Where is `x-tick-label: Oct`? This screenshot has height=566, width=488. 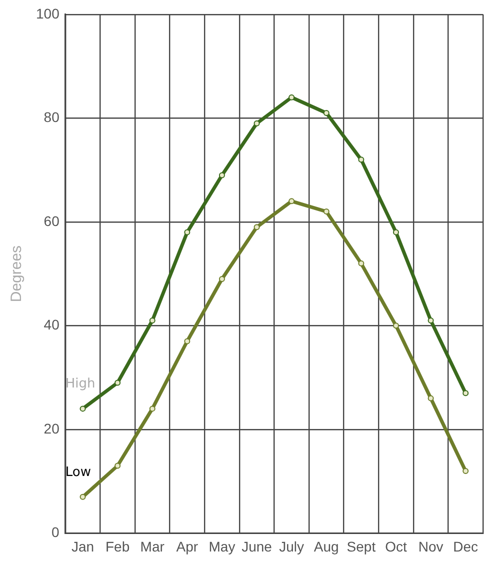
x-tick-label: Oct is located at coordinates (396, 546).